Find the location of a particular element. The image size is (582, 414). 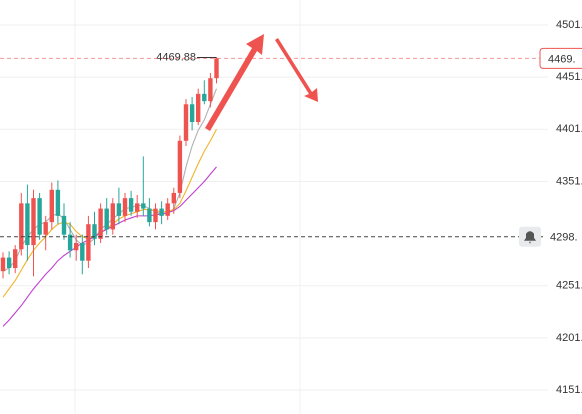

down-arrow is located at coordinates (296, 70).